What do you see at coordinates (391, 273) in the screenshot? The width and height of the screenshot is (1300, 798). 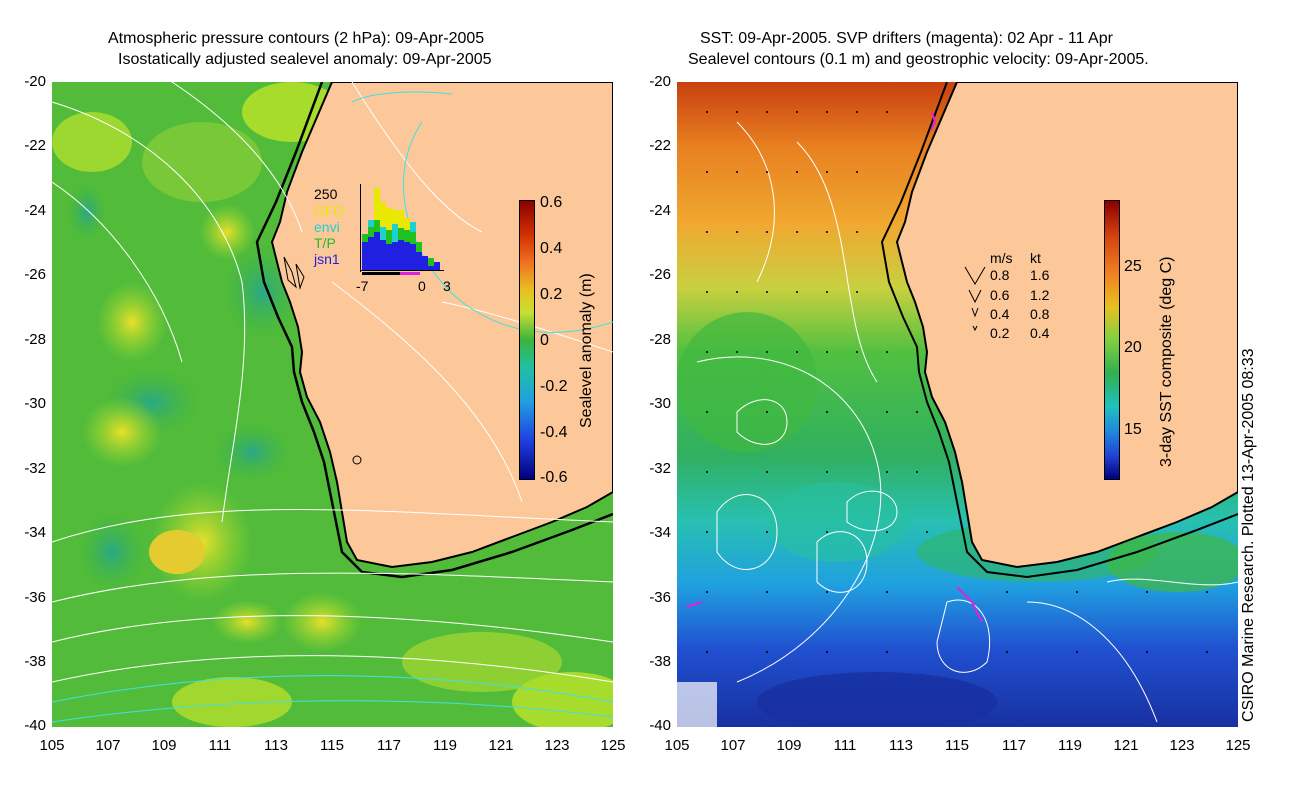 I see `inset-dot-row` at bounding box center [391, 273].